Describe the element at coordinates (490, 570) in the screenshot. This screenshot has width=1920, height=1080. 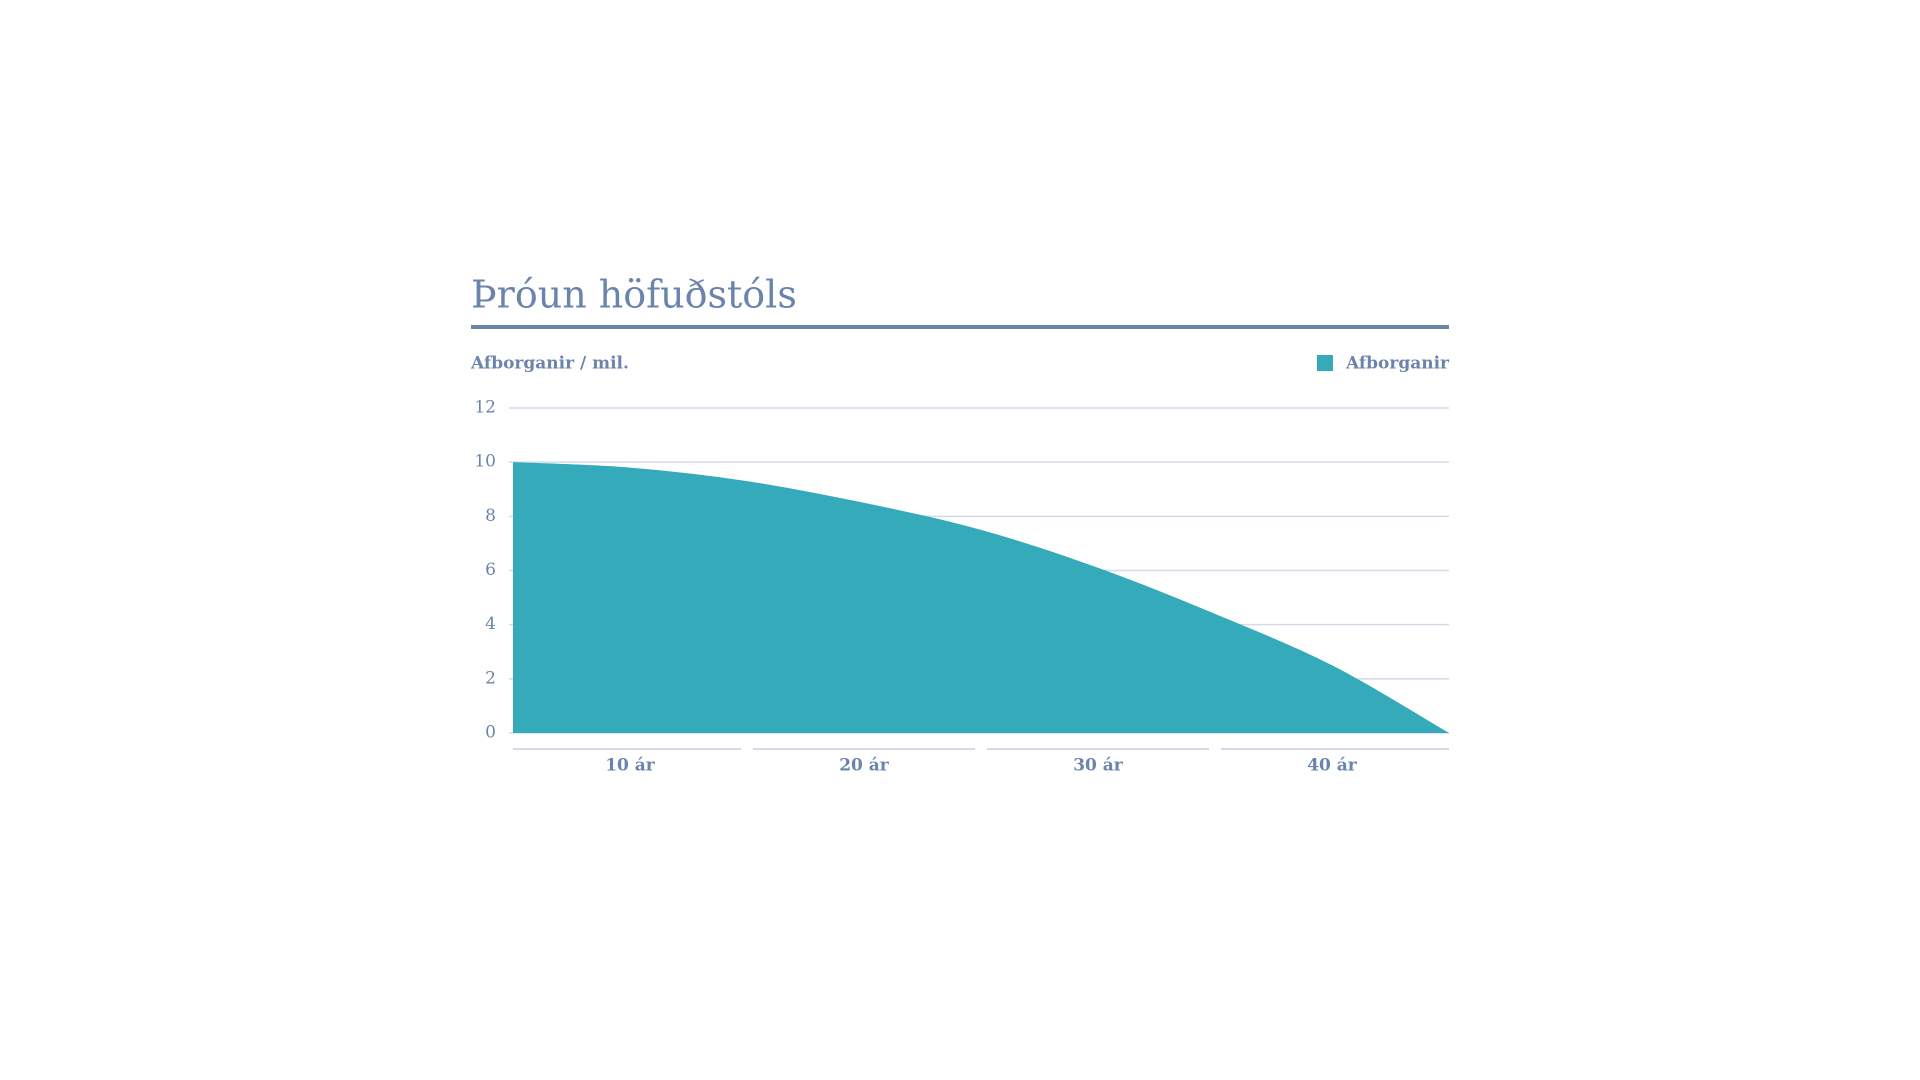
I see `y-tick-label: 6` at that location.